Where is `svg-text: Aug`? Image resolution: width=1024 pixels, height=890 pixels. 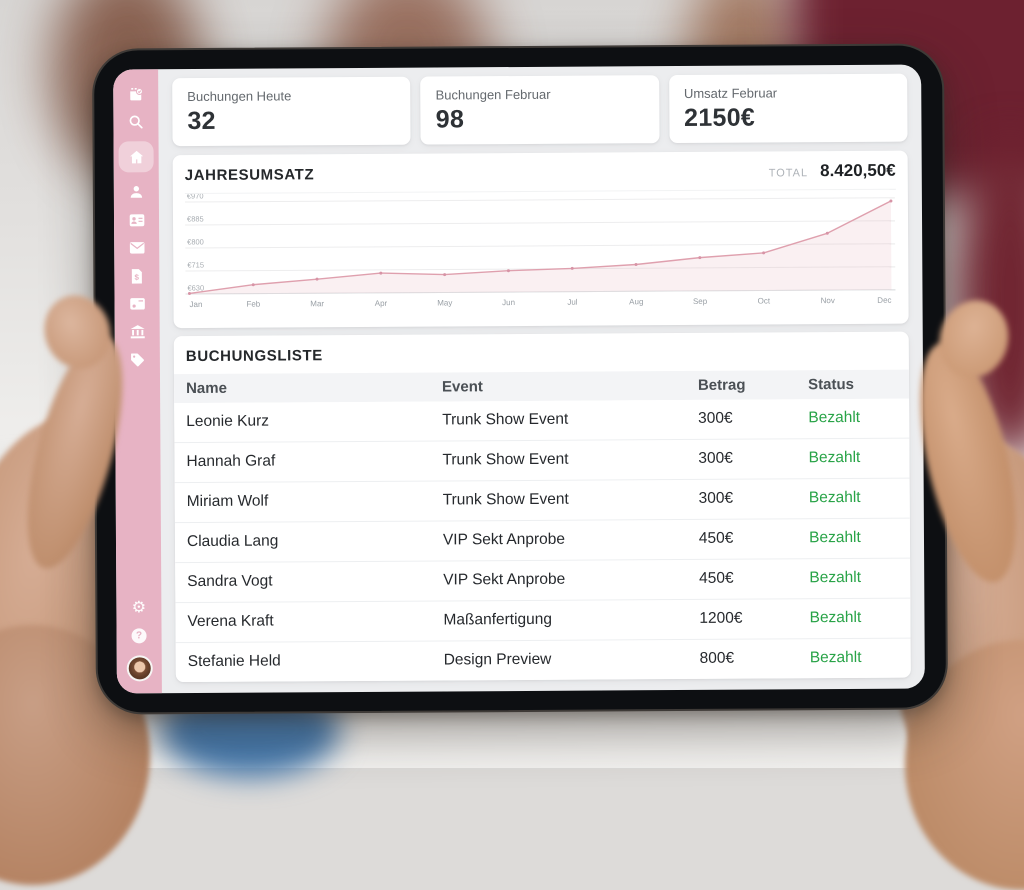 svg-text: Aug is located at coordinates (636, 301).